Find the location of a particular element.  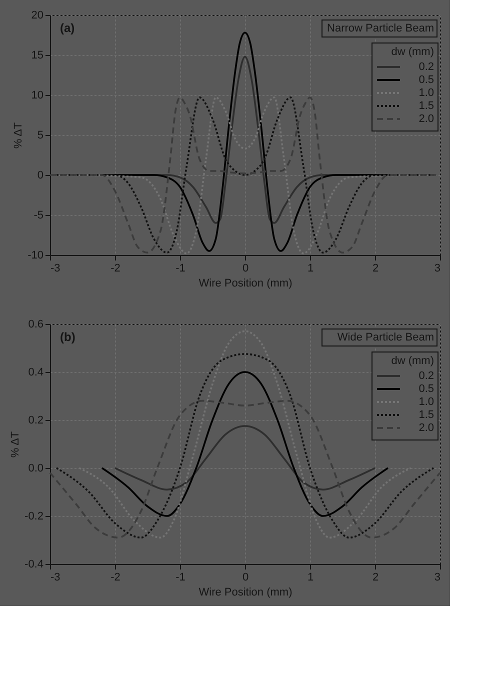

y-tick-label: 0.0 is located at coordinates (36, 468).